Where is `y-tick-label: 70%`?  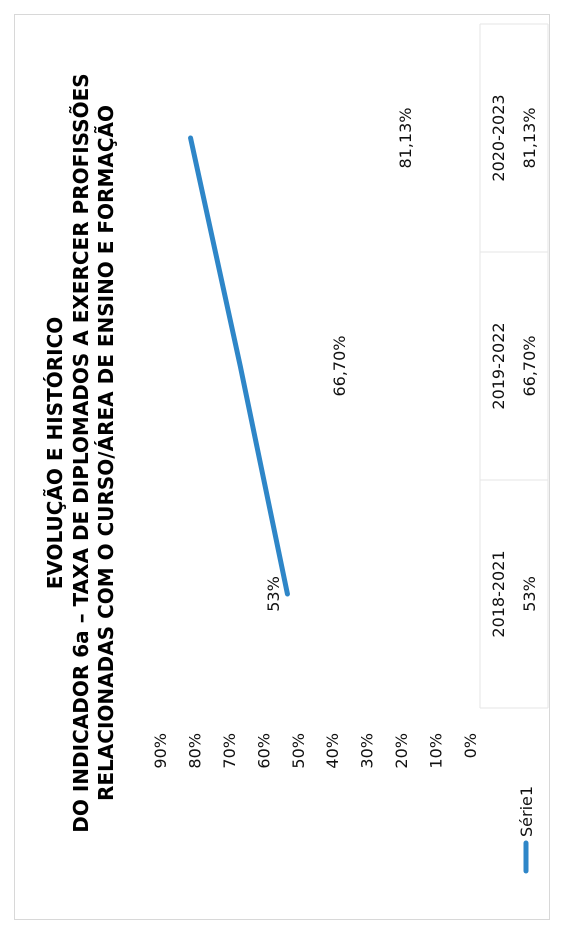
y-tick-label: 70% is located at coordinates (229, 751).